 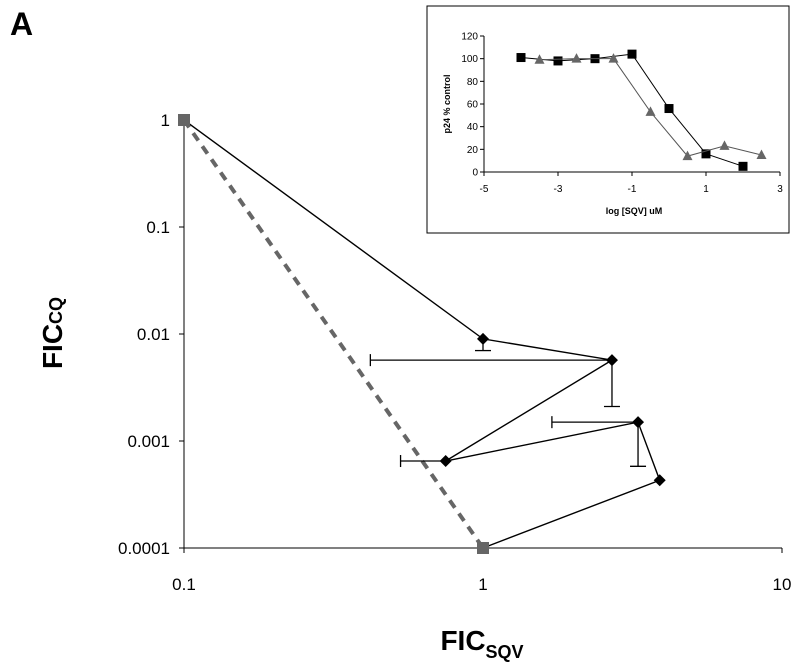 I want to click on x-tick-label: 1, so click(x=482, y=584).